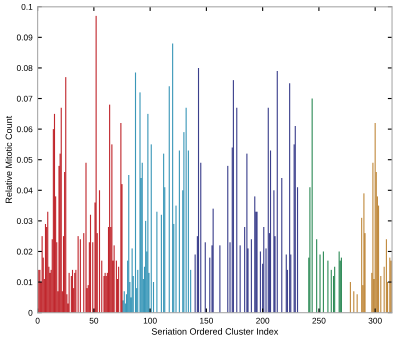 This screenshot has height=338, width=396. I want to click on x-tick-label: 50, so click(94, 321).